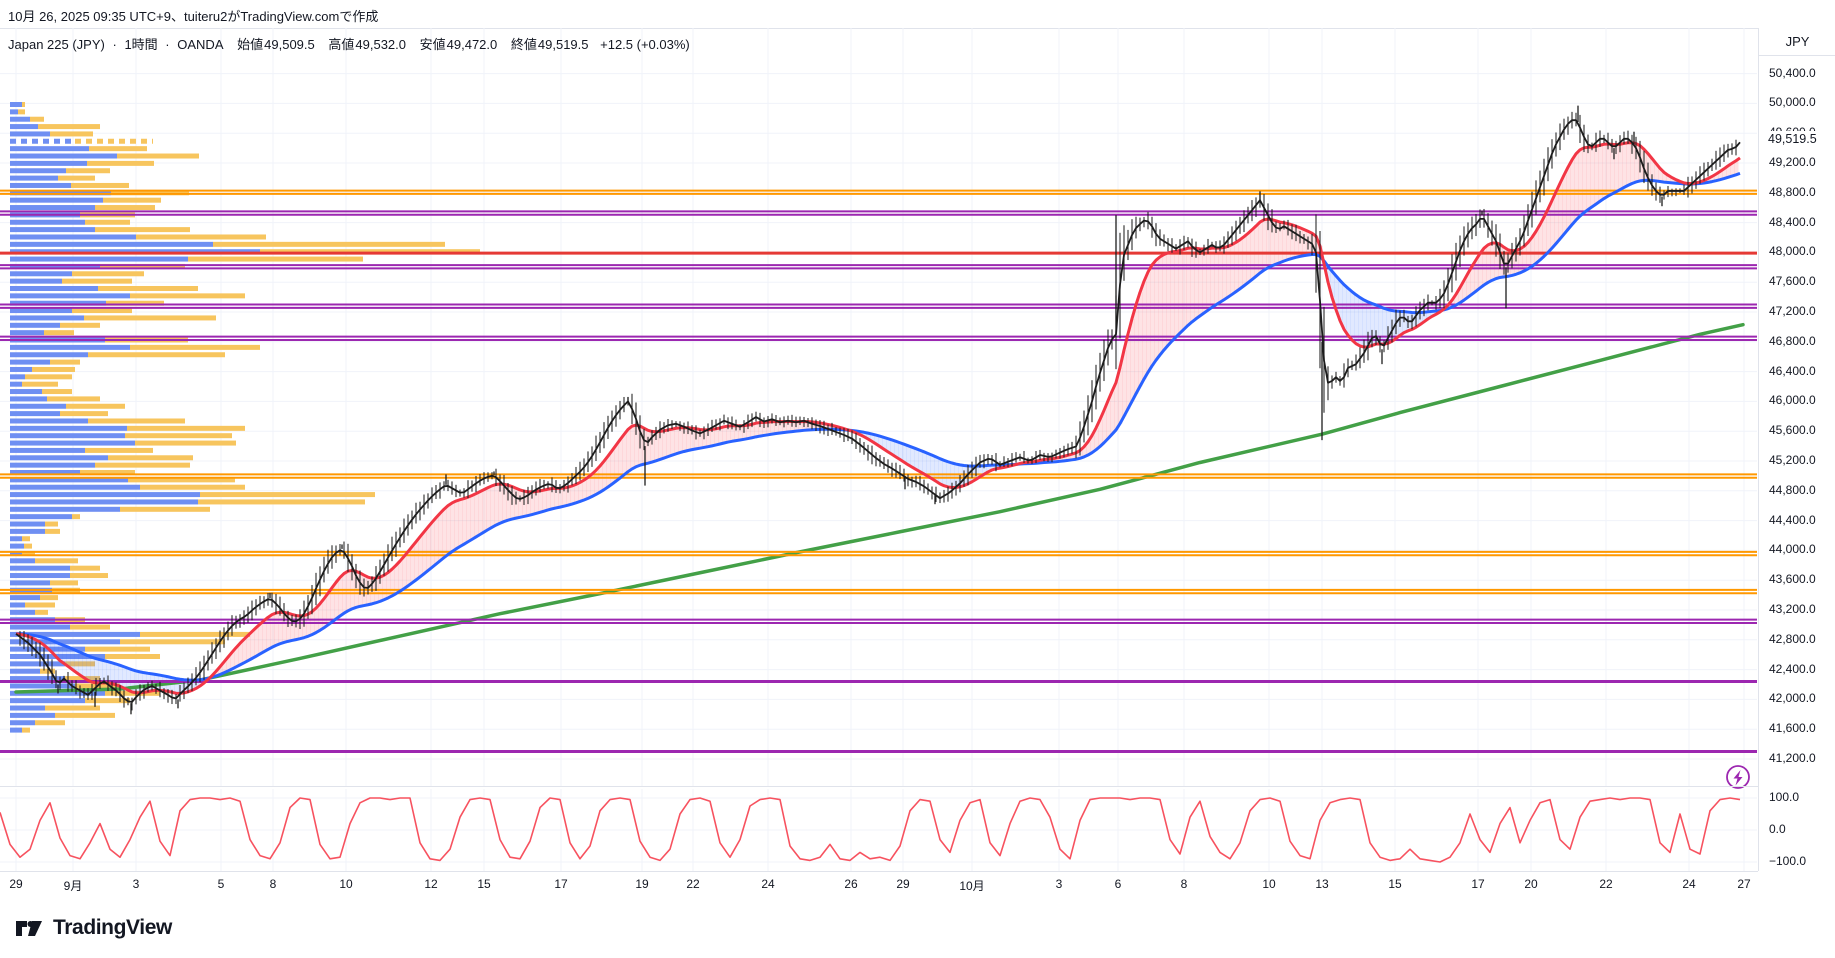 The image size is (1835, 958). I want to click on tradingview-logo-text: TradingView, so click(112, 927).